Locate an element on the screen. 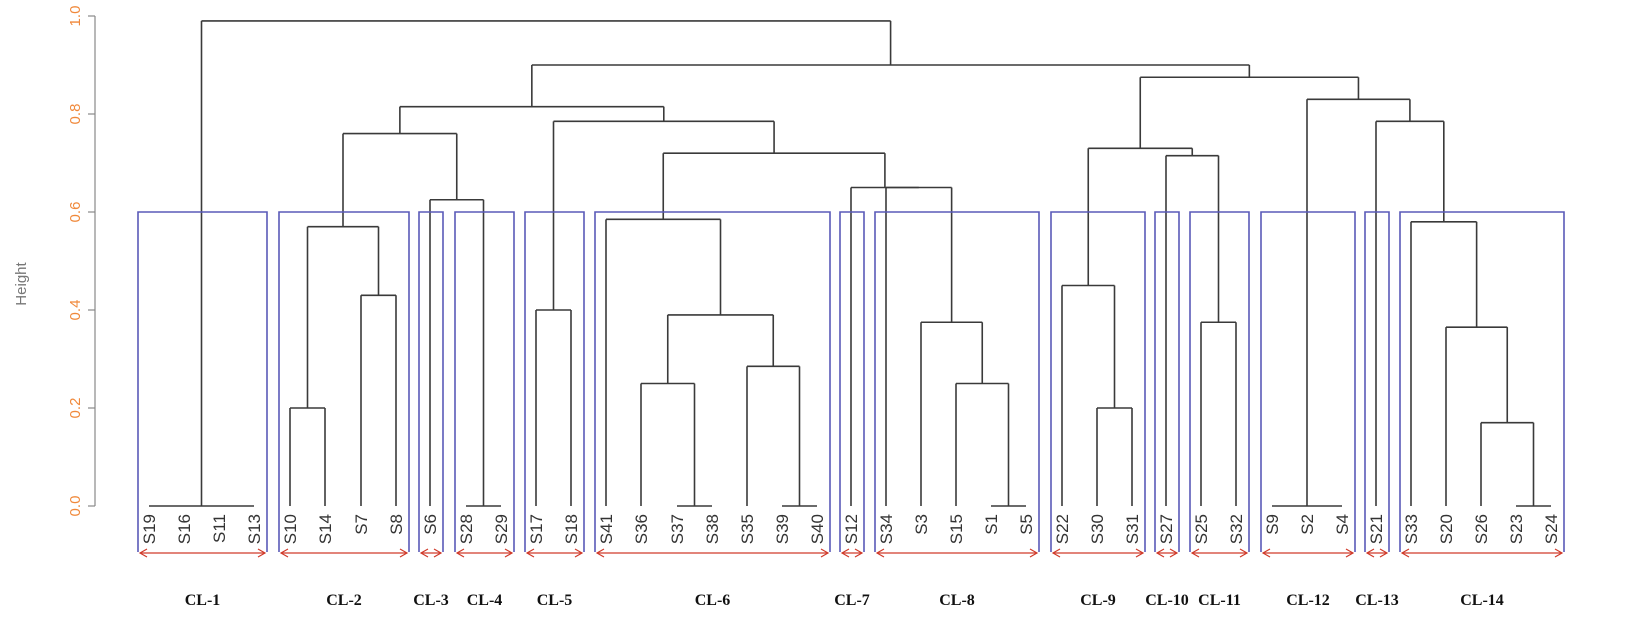 The image size is (1632, 641). leaf-label: S8 is located at coordinates (396, 524).